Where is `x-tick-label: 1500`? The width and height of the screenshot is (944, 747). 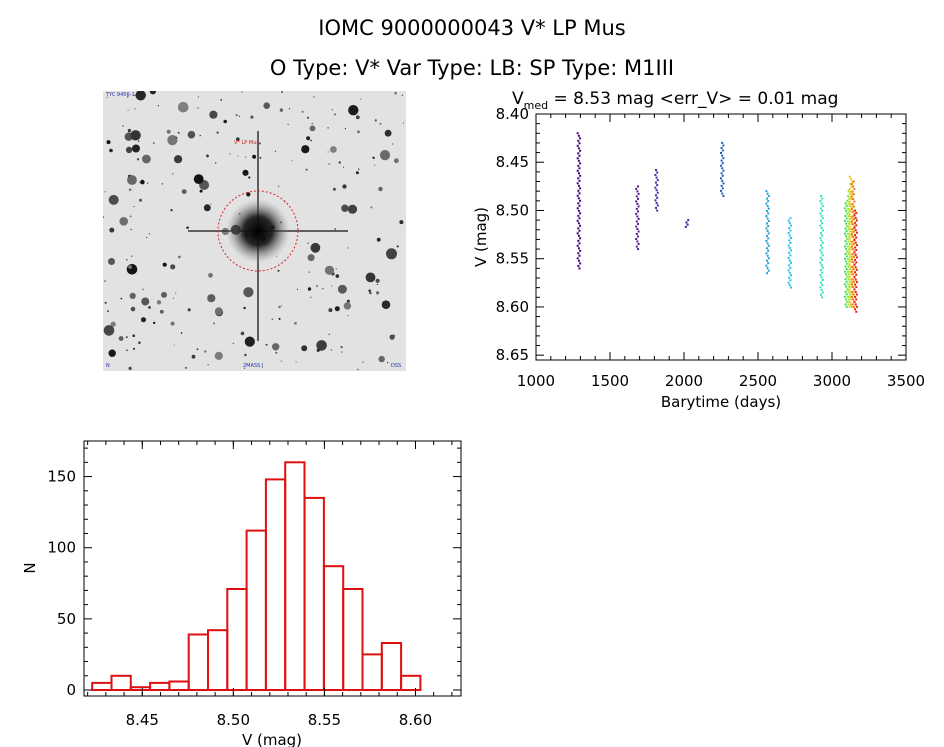
x-tick-label: 1500 is located at coordinates (610, 381).